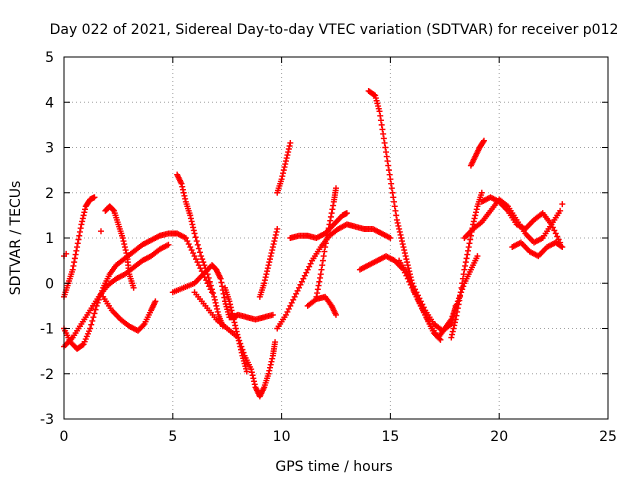  I want to click on y-tick-label: 2, so click(49, 194).